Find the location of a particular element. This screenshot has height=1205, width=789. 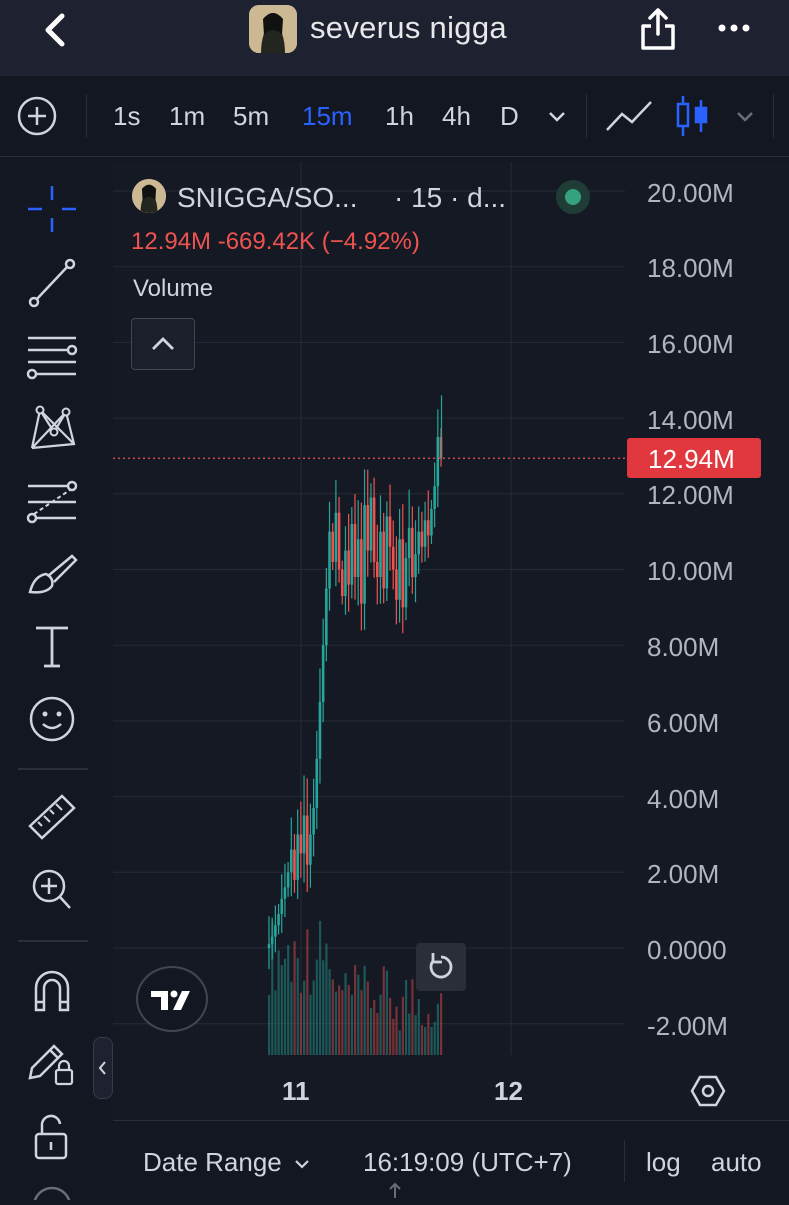

collapse-legend-button is located at coordinates (163, 344).